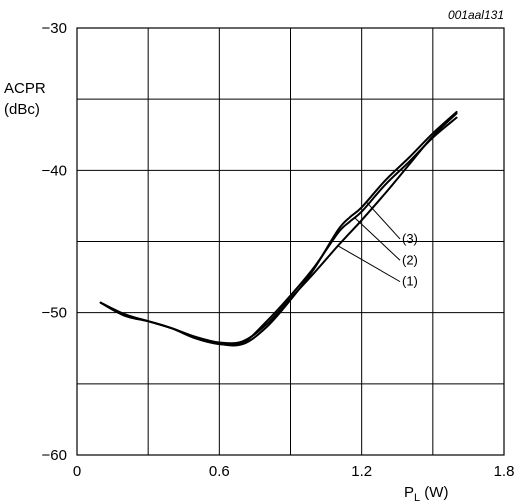  What do you see at coordinates (410, 281) in the screenshot?
I see `annotation-label: (1)` at bounding box center [410, 281].